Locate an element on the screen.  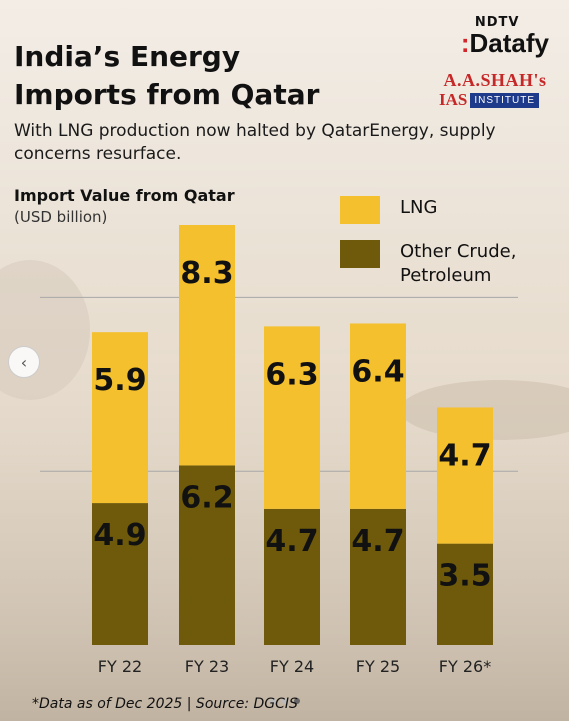
legend-item-lng: LNG is located at coordinates (450, 210).